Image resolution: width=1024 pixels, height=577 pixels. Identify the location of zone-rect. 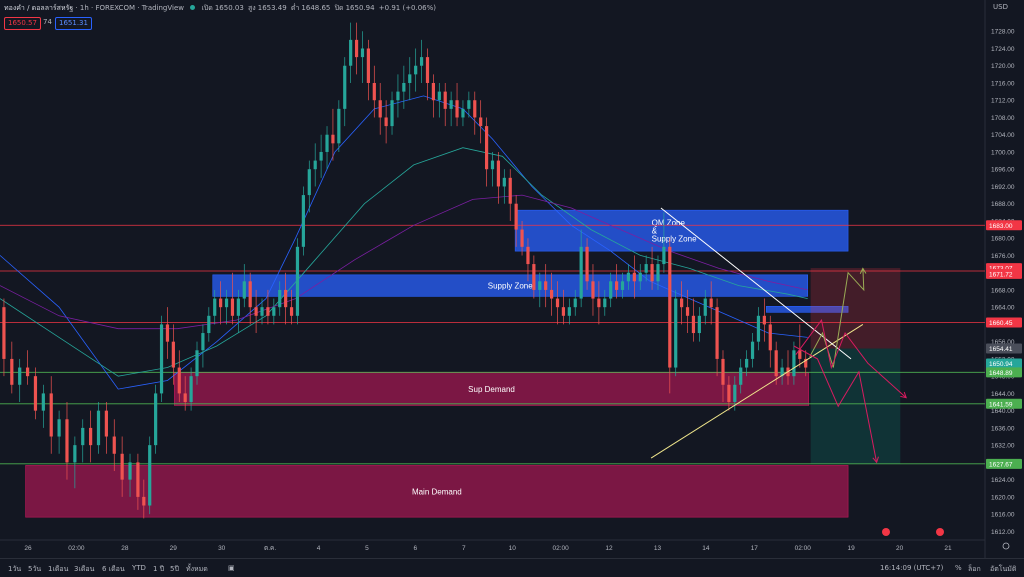
(681, 230).